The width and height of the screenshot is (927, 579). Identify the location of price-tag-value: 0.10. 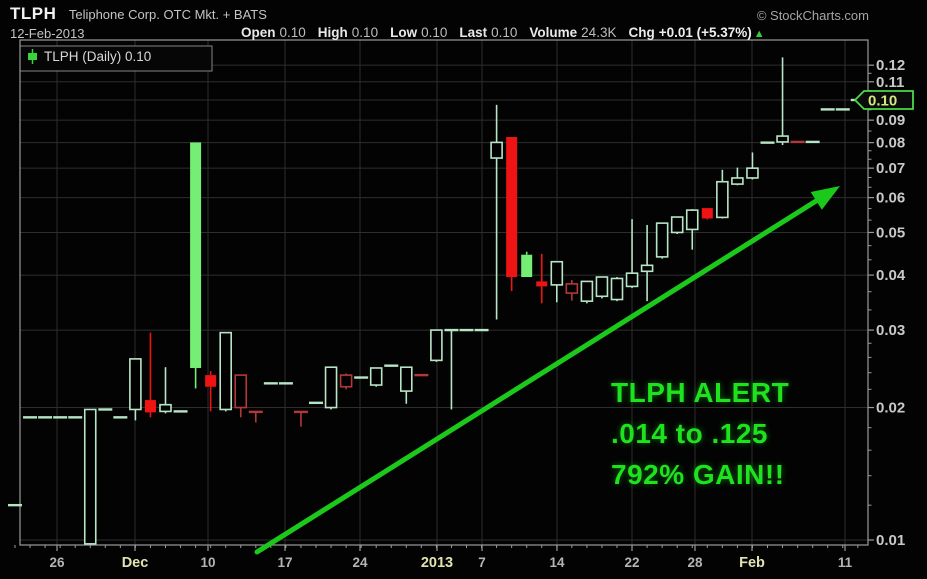
(882, 101).